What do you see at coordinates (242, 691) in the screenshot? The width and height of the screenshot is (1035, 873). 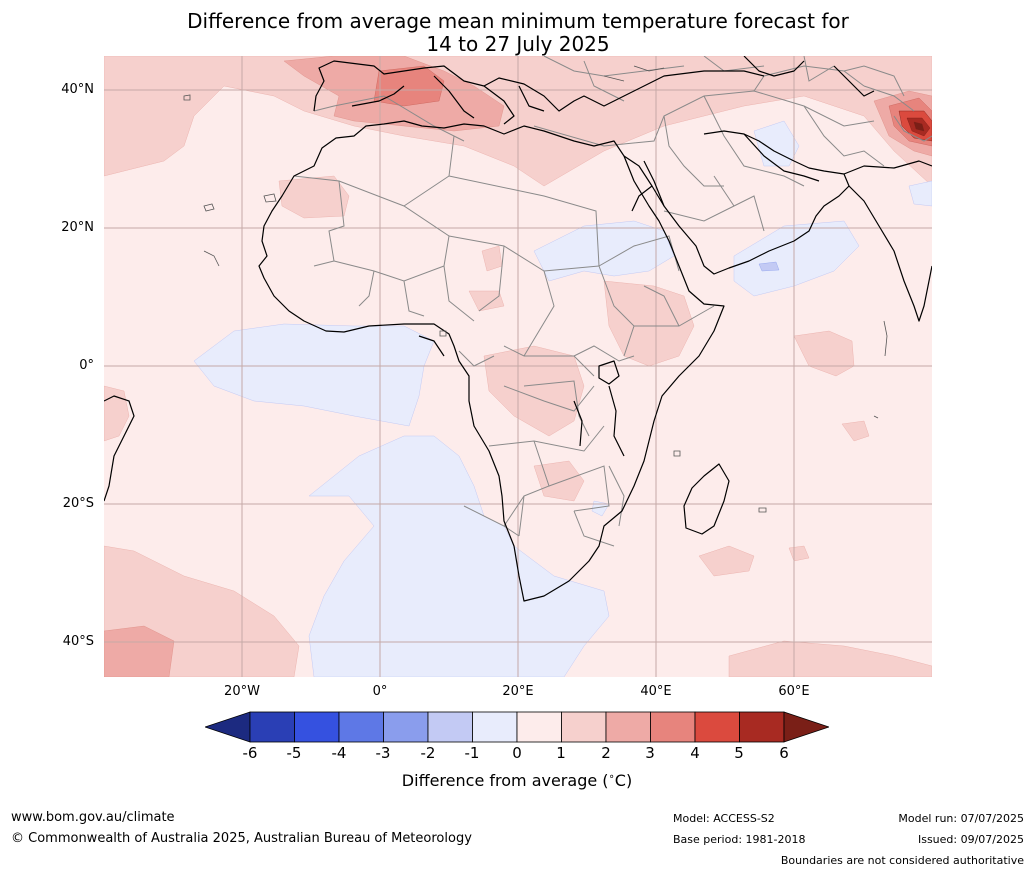 I see `lon-label-20w: 20°W` at bounding box center [242, 691].